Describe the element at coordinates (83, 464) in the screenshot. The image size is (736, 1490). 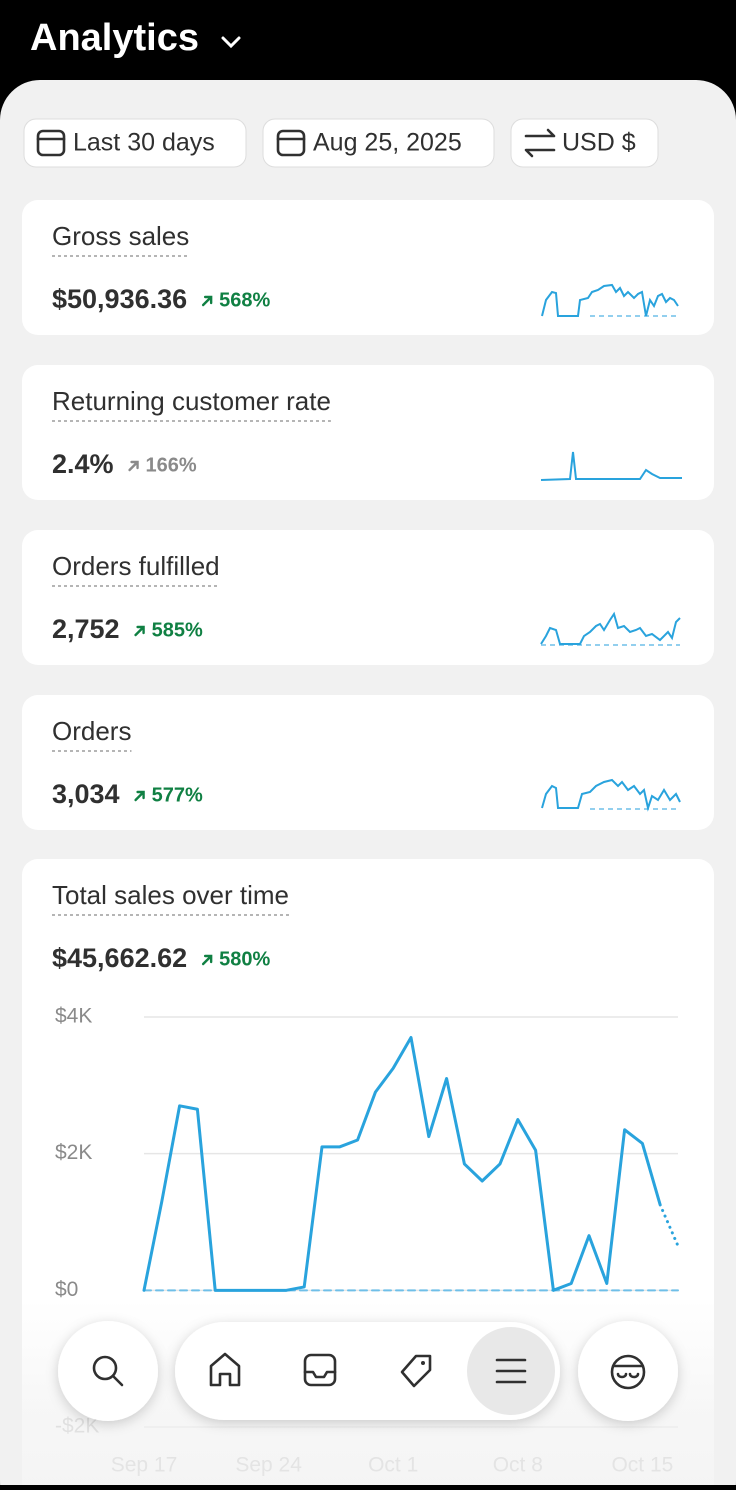
I see `metric-value: 2.4%` at that location.